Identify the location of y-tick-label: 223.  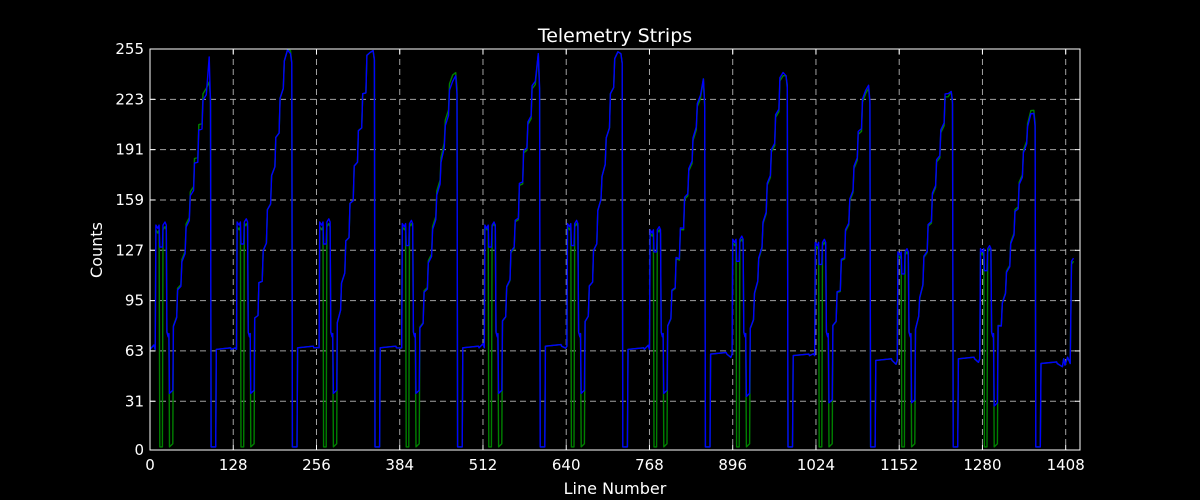
(129, 99).